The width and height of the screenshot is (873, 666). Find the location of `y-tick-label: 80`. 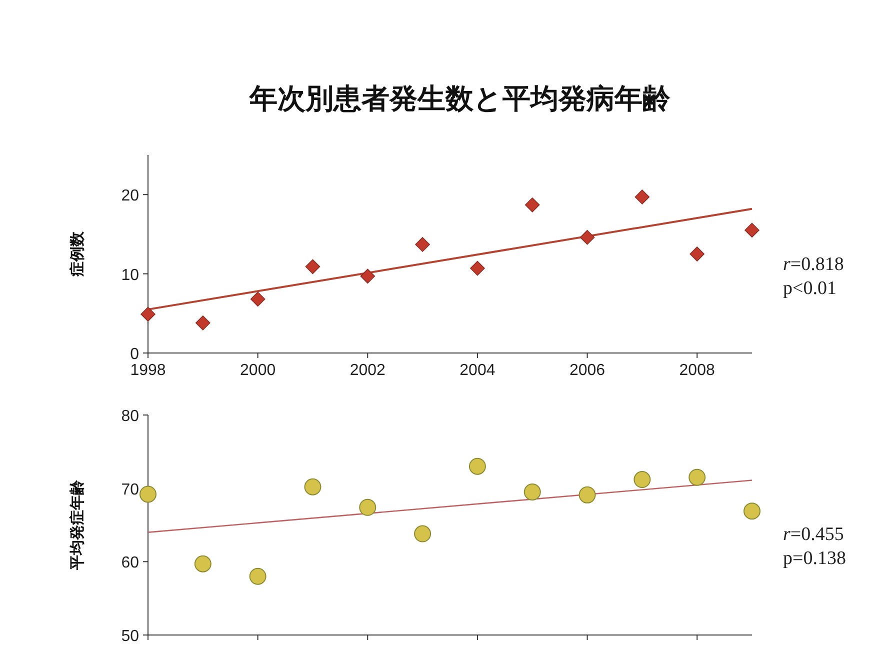

y-tick-label: 80 is located at coordinates (130, 416).